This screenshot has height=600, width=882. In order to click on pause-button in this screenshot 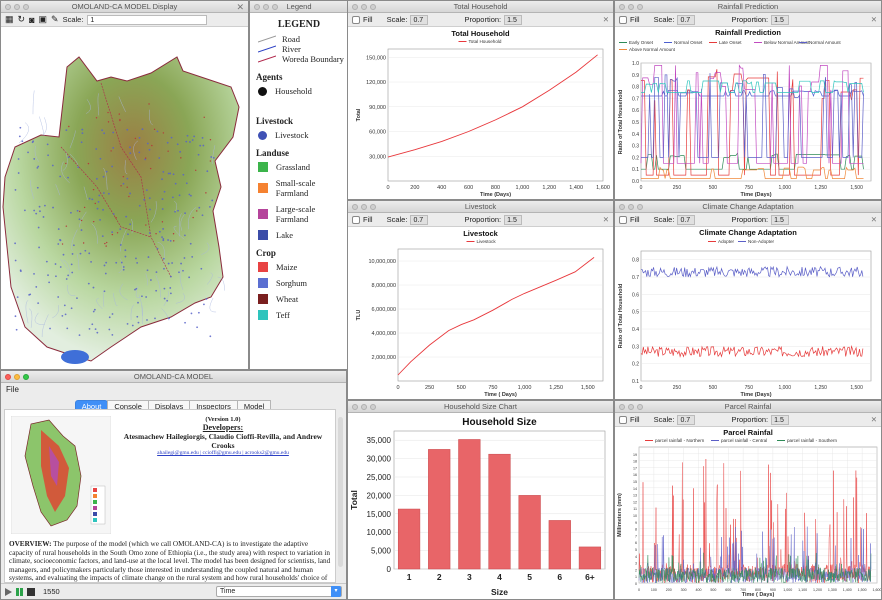, I will do `click(19, 591)`.